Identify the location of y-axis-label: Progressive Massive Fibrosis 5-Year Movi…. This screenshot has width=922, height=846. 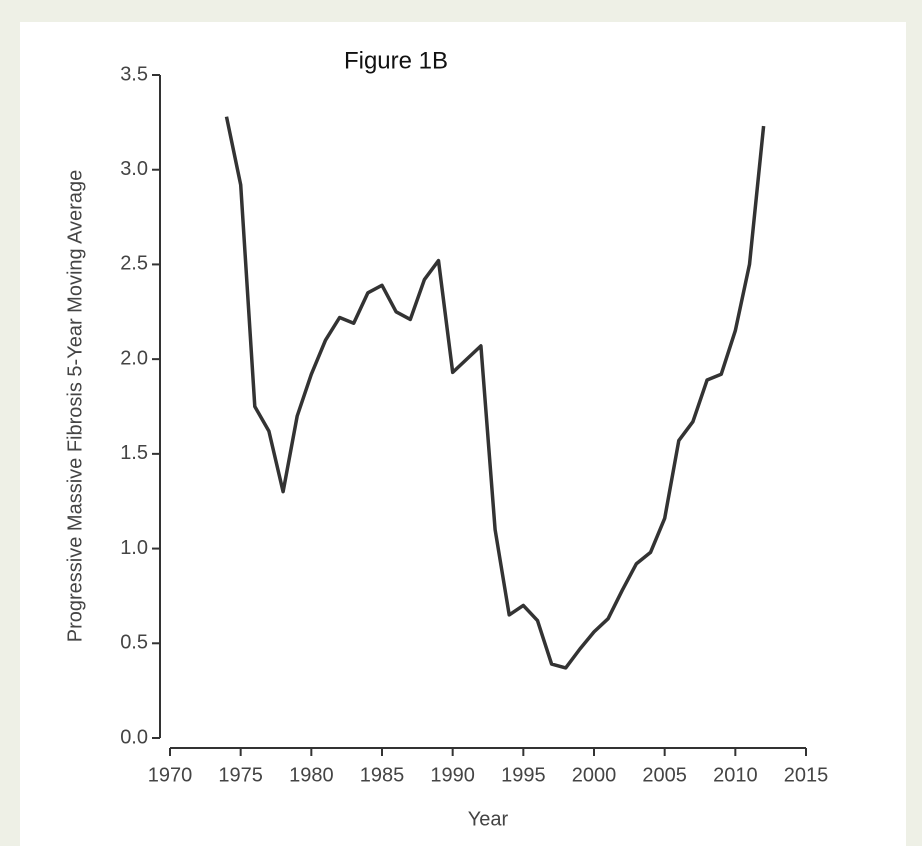
(75, 406).